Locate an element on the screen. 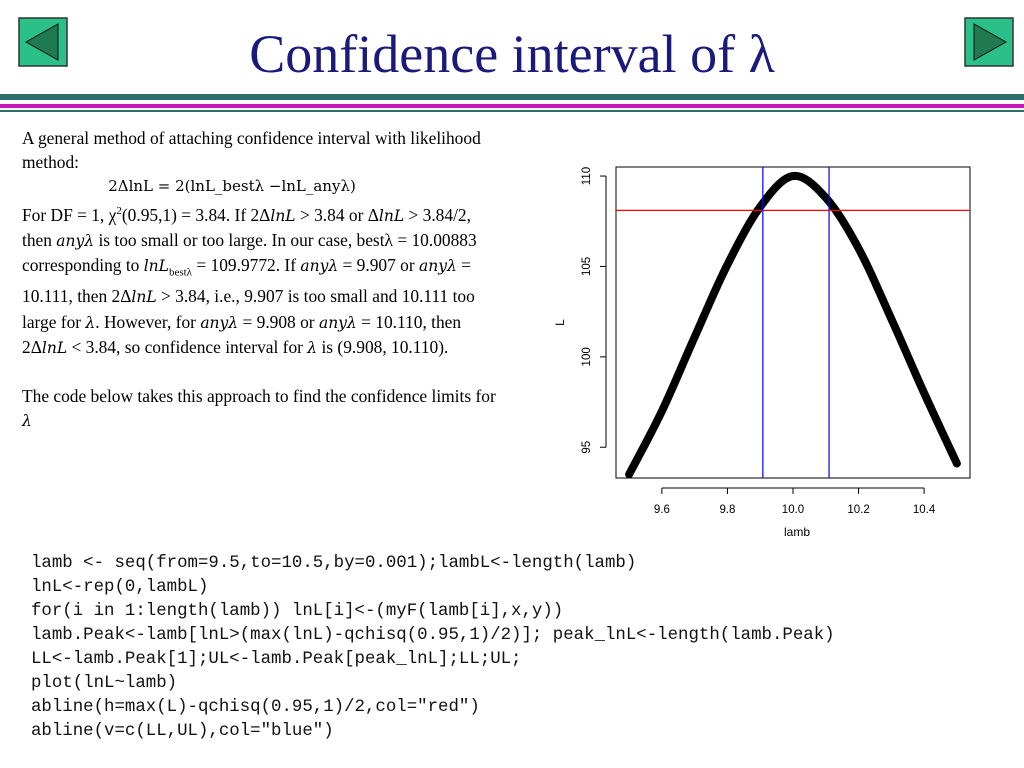  divider-magenta is located at coordinates (512, 106).